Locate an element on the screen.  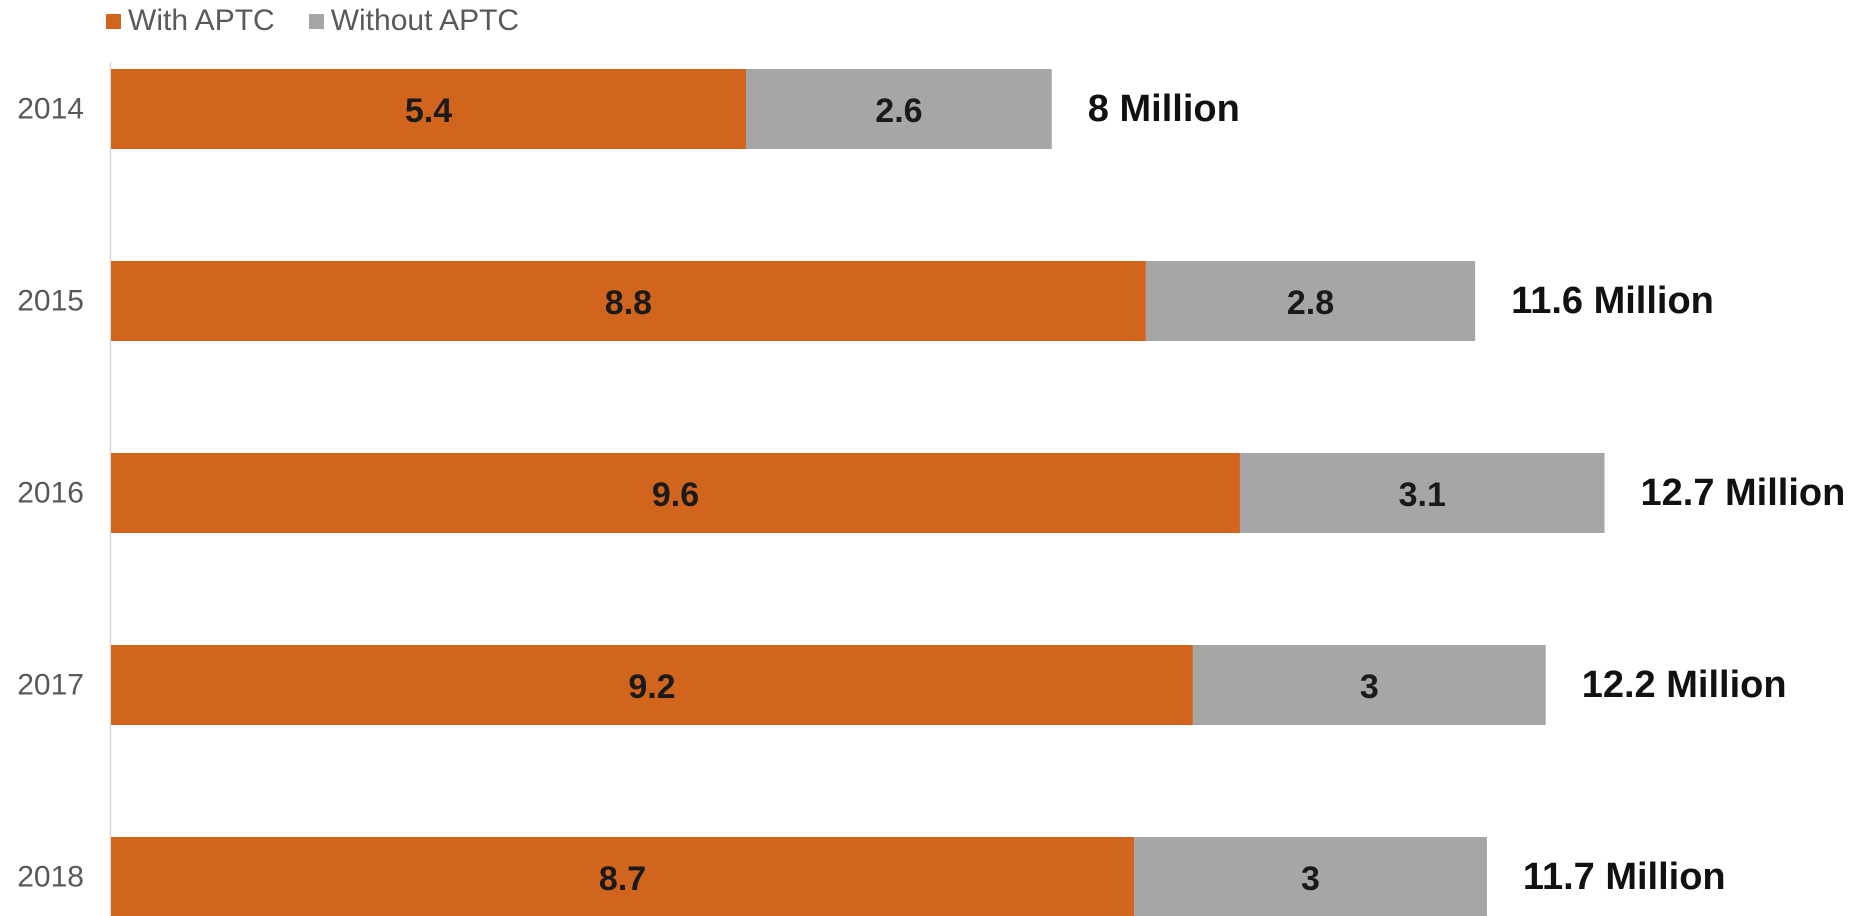
legend-item-without-aptc: Without APTC is located at coordinates (414, 21).